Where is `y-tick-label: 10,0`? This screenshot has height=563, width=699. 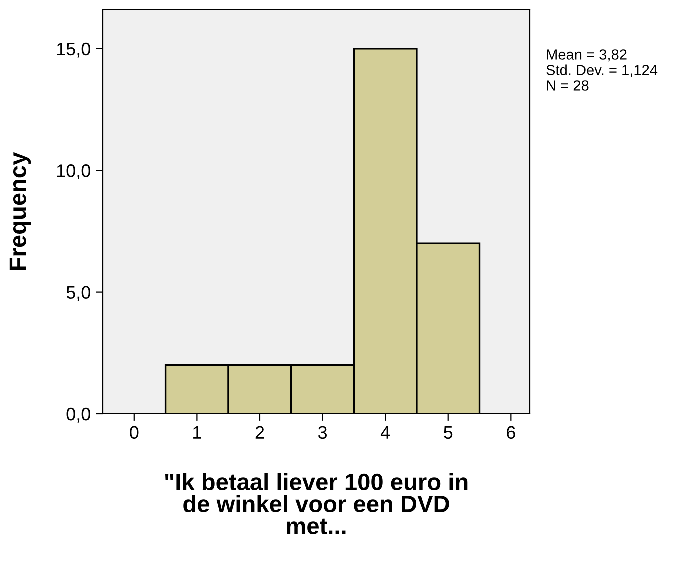 y-tick-label: 10,0 is located at coordinates (73, 172).